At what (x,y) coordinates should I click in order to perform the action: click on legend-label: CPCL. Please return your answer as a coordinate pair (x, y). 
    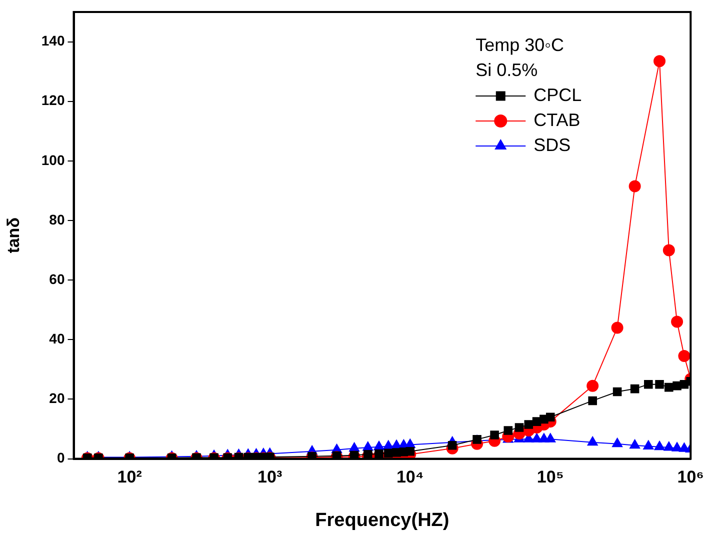
    Looking at the image, I should click on (558, 94).